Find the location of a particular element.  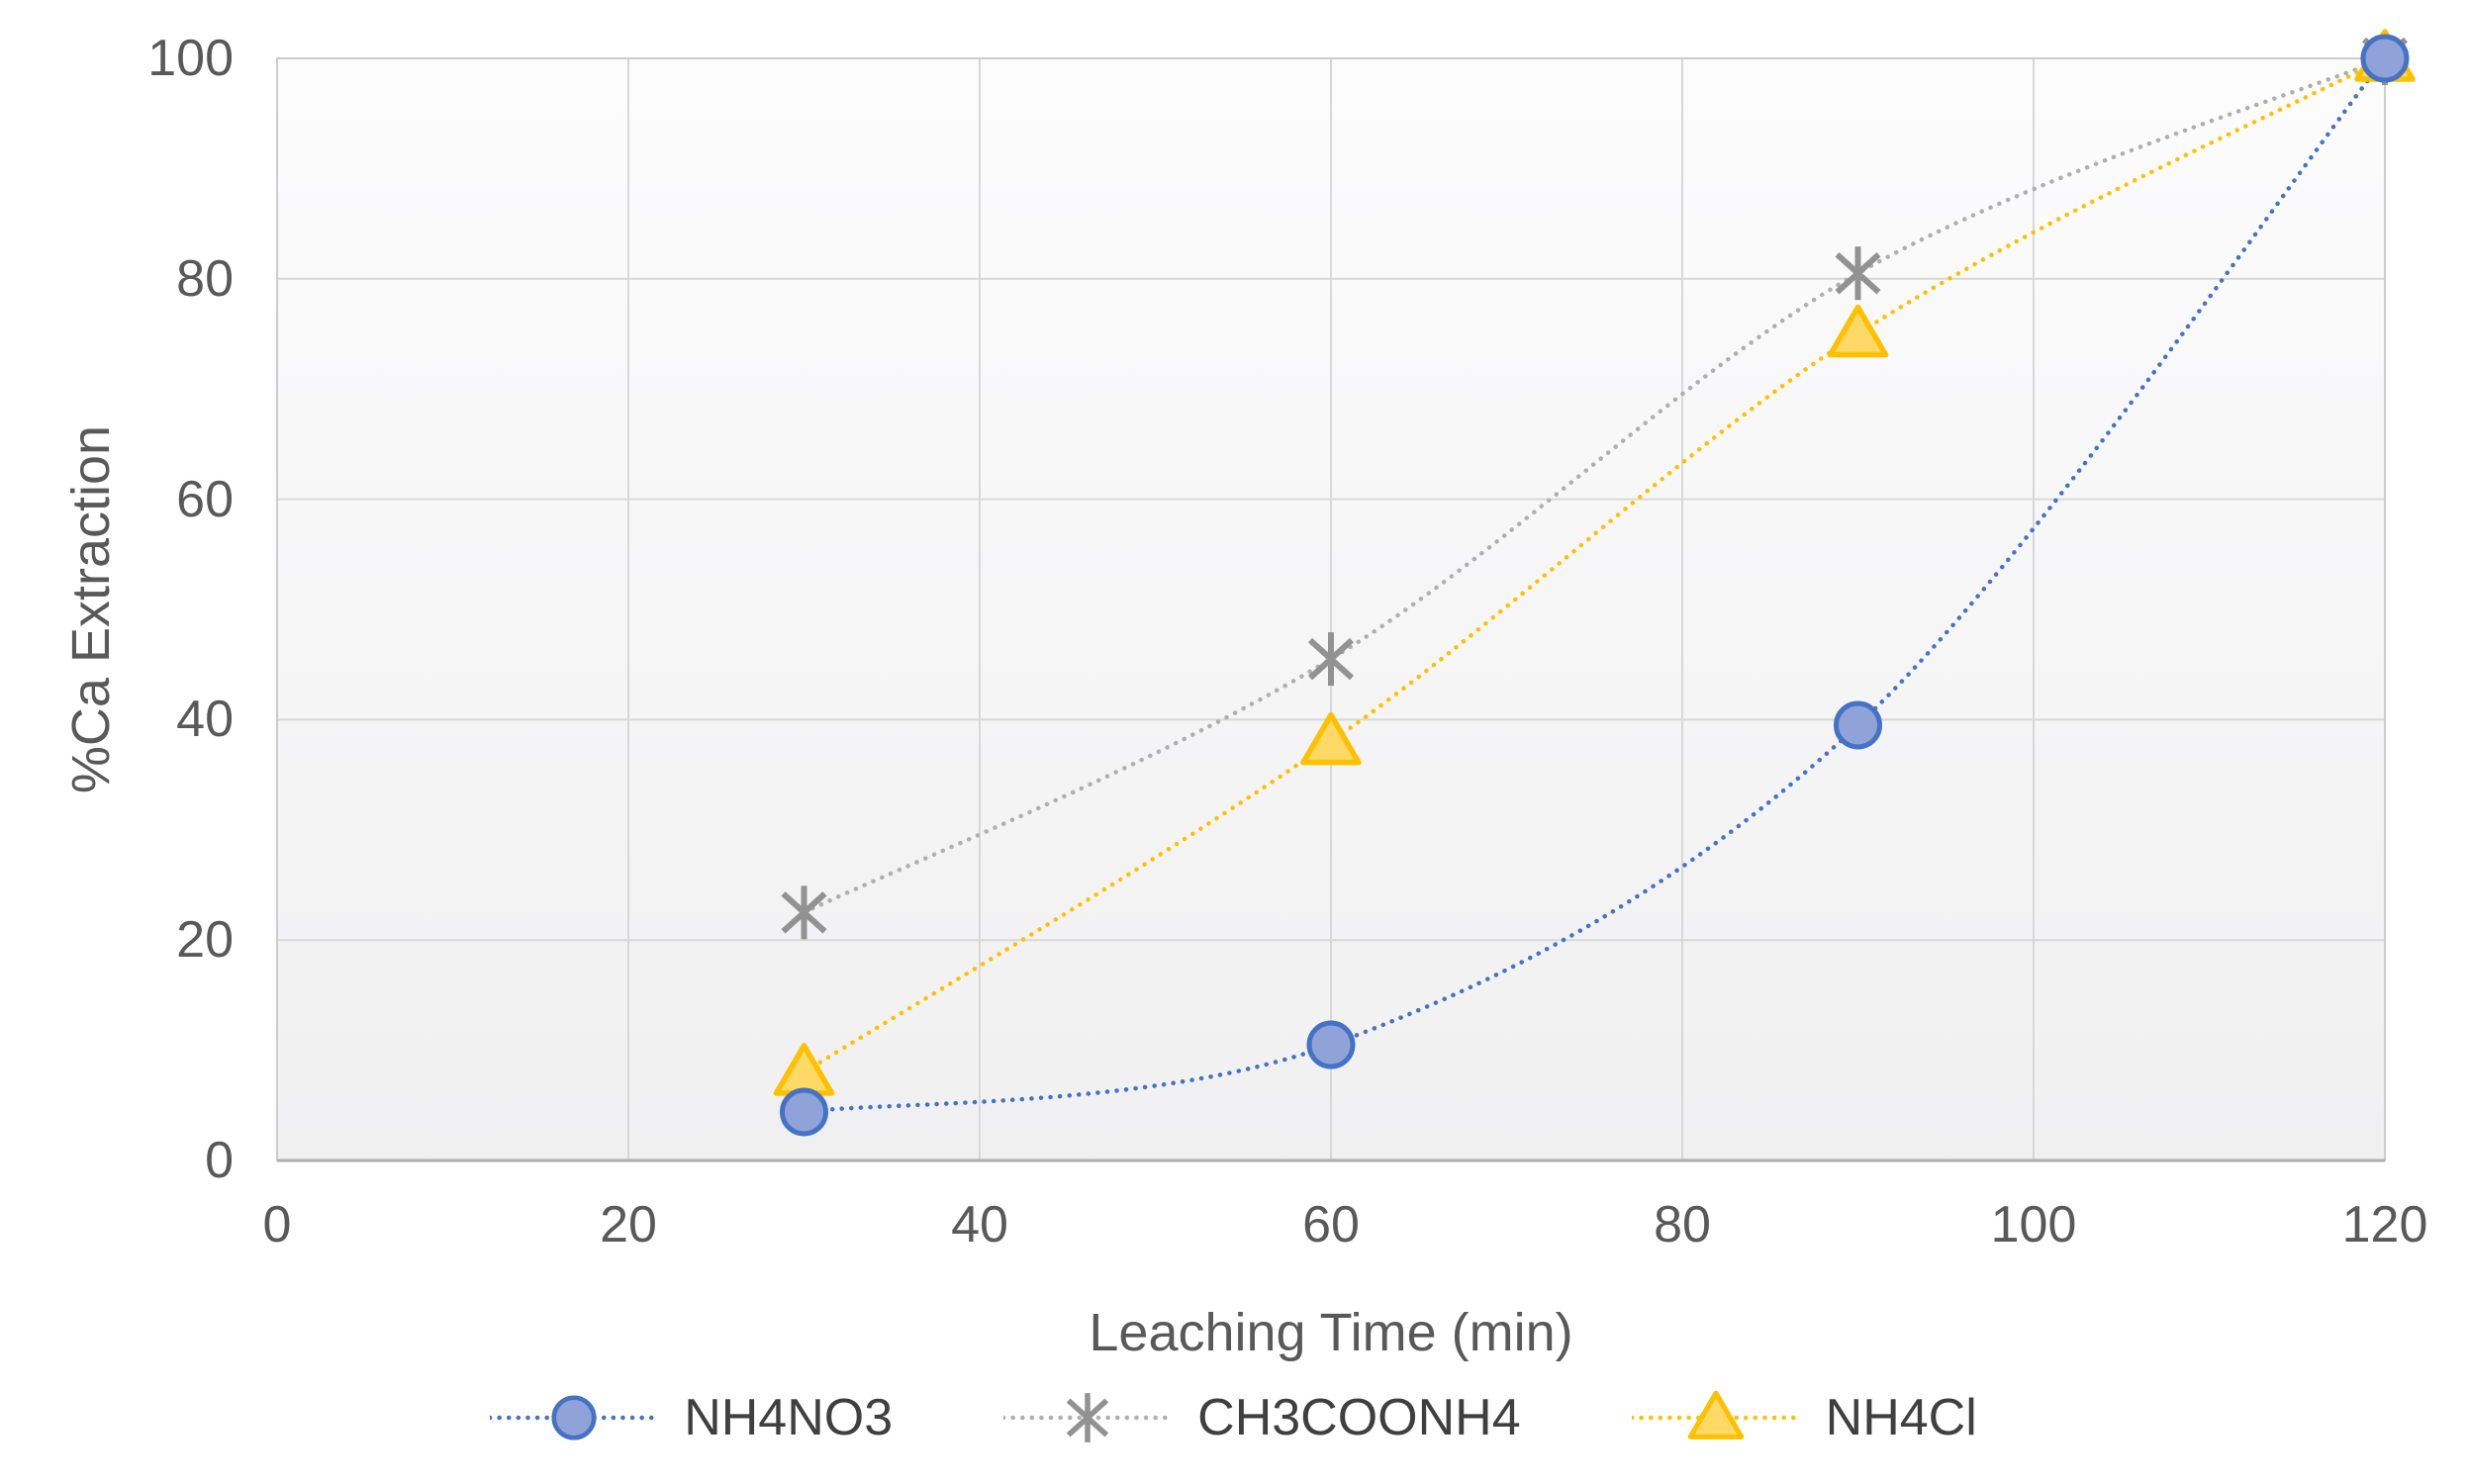

x-tick-label-100: 100 is located at coordinates (2033, 1224).